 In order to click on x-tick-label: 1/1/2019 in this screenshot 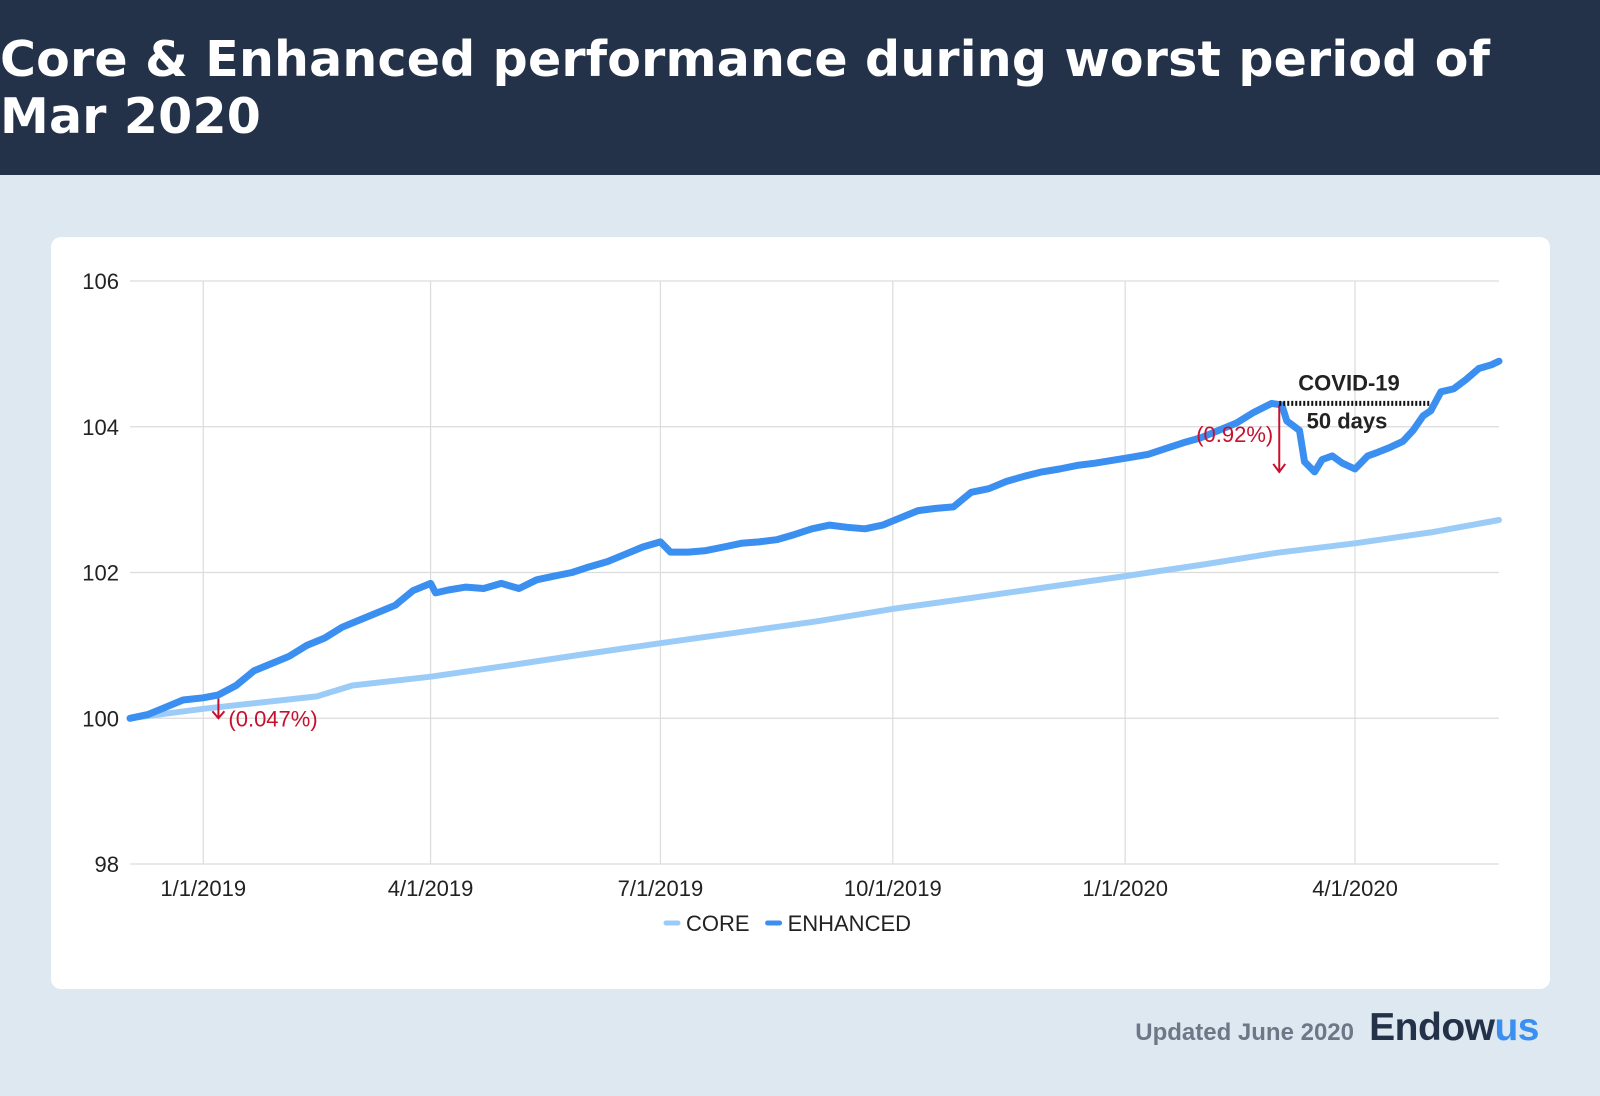, I will do `click(203, 888)`.